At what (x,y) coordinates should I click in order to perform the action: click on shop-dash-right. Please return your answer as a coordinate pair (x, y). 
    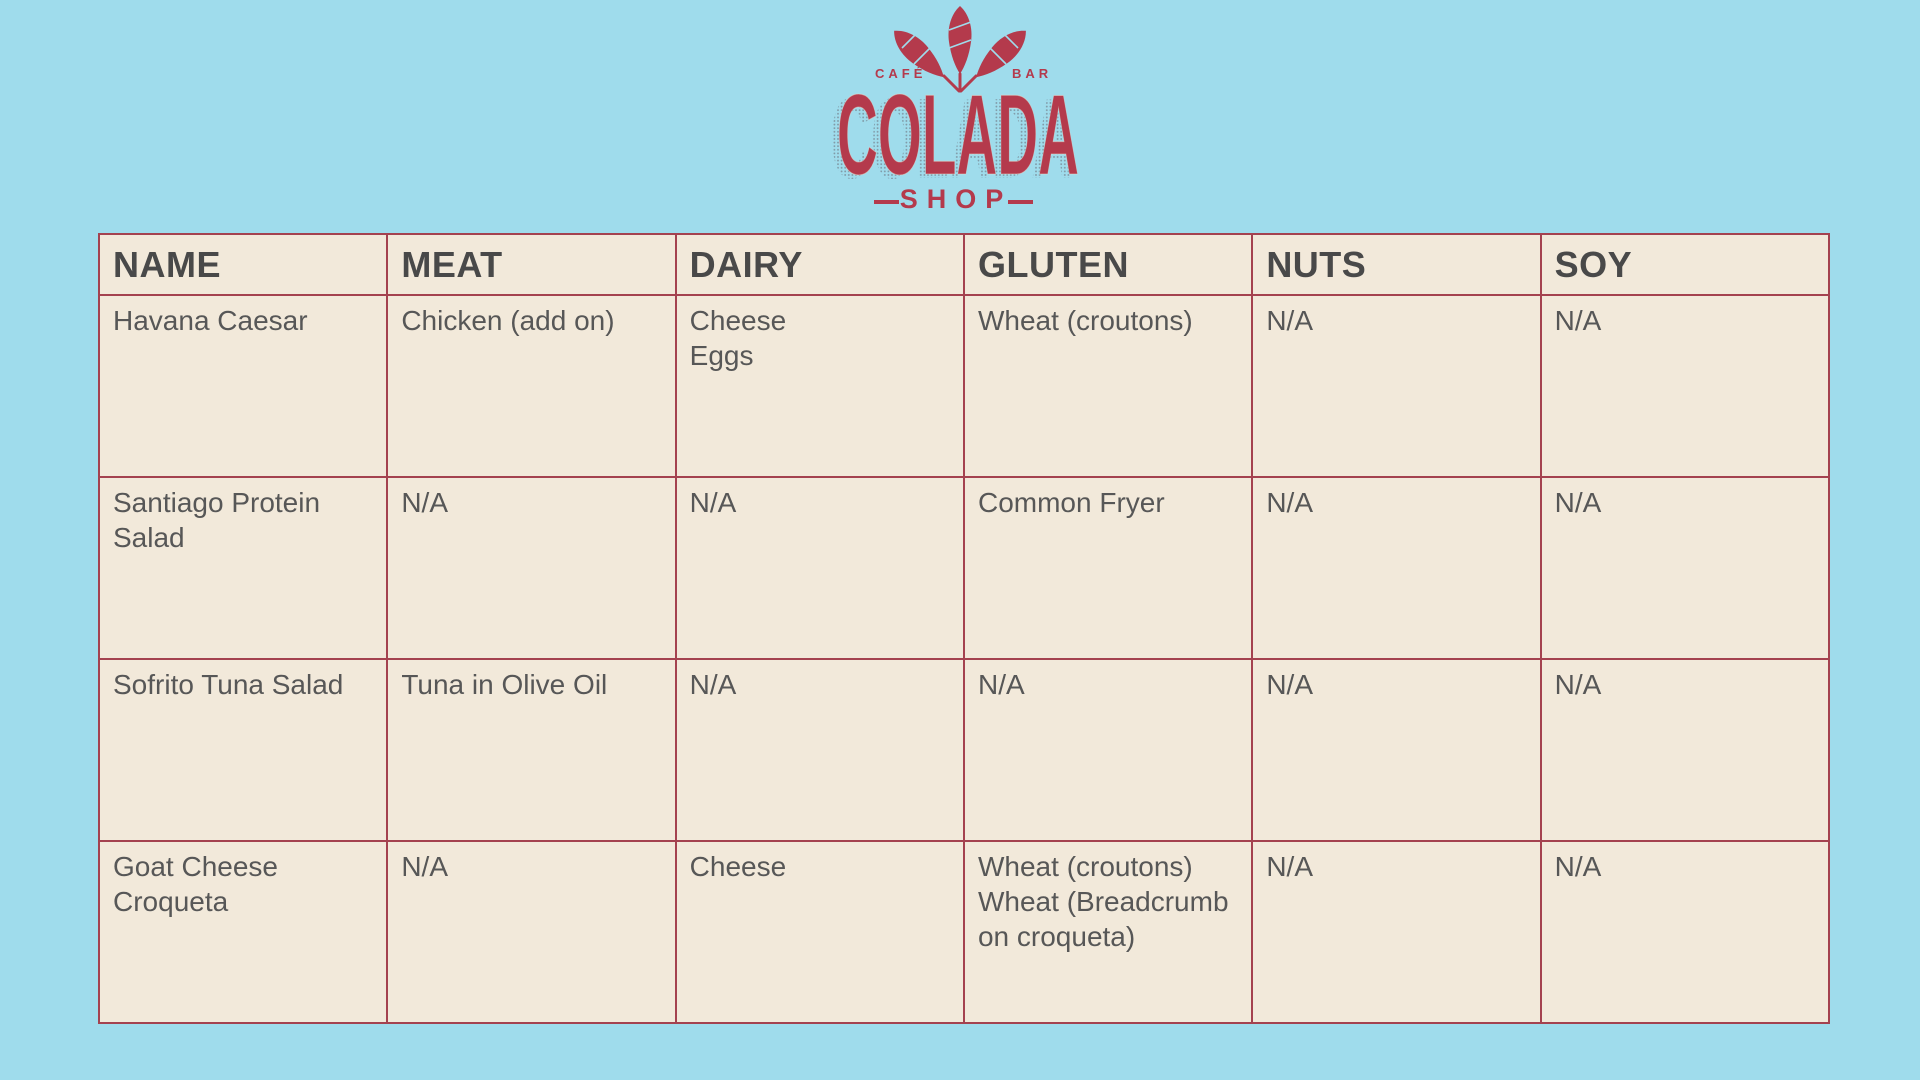
    Looking at the image, I should click on (1020, 202).